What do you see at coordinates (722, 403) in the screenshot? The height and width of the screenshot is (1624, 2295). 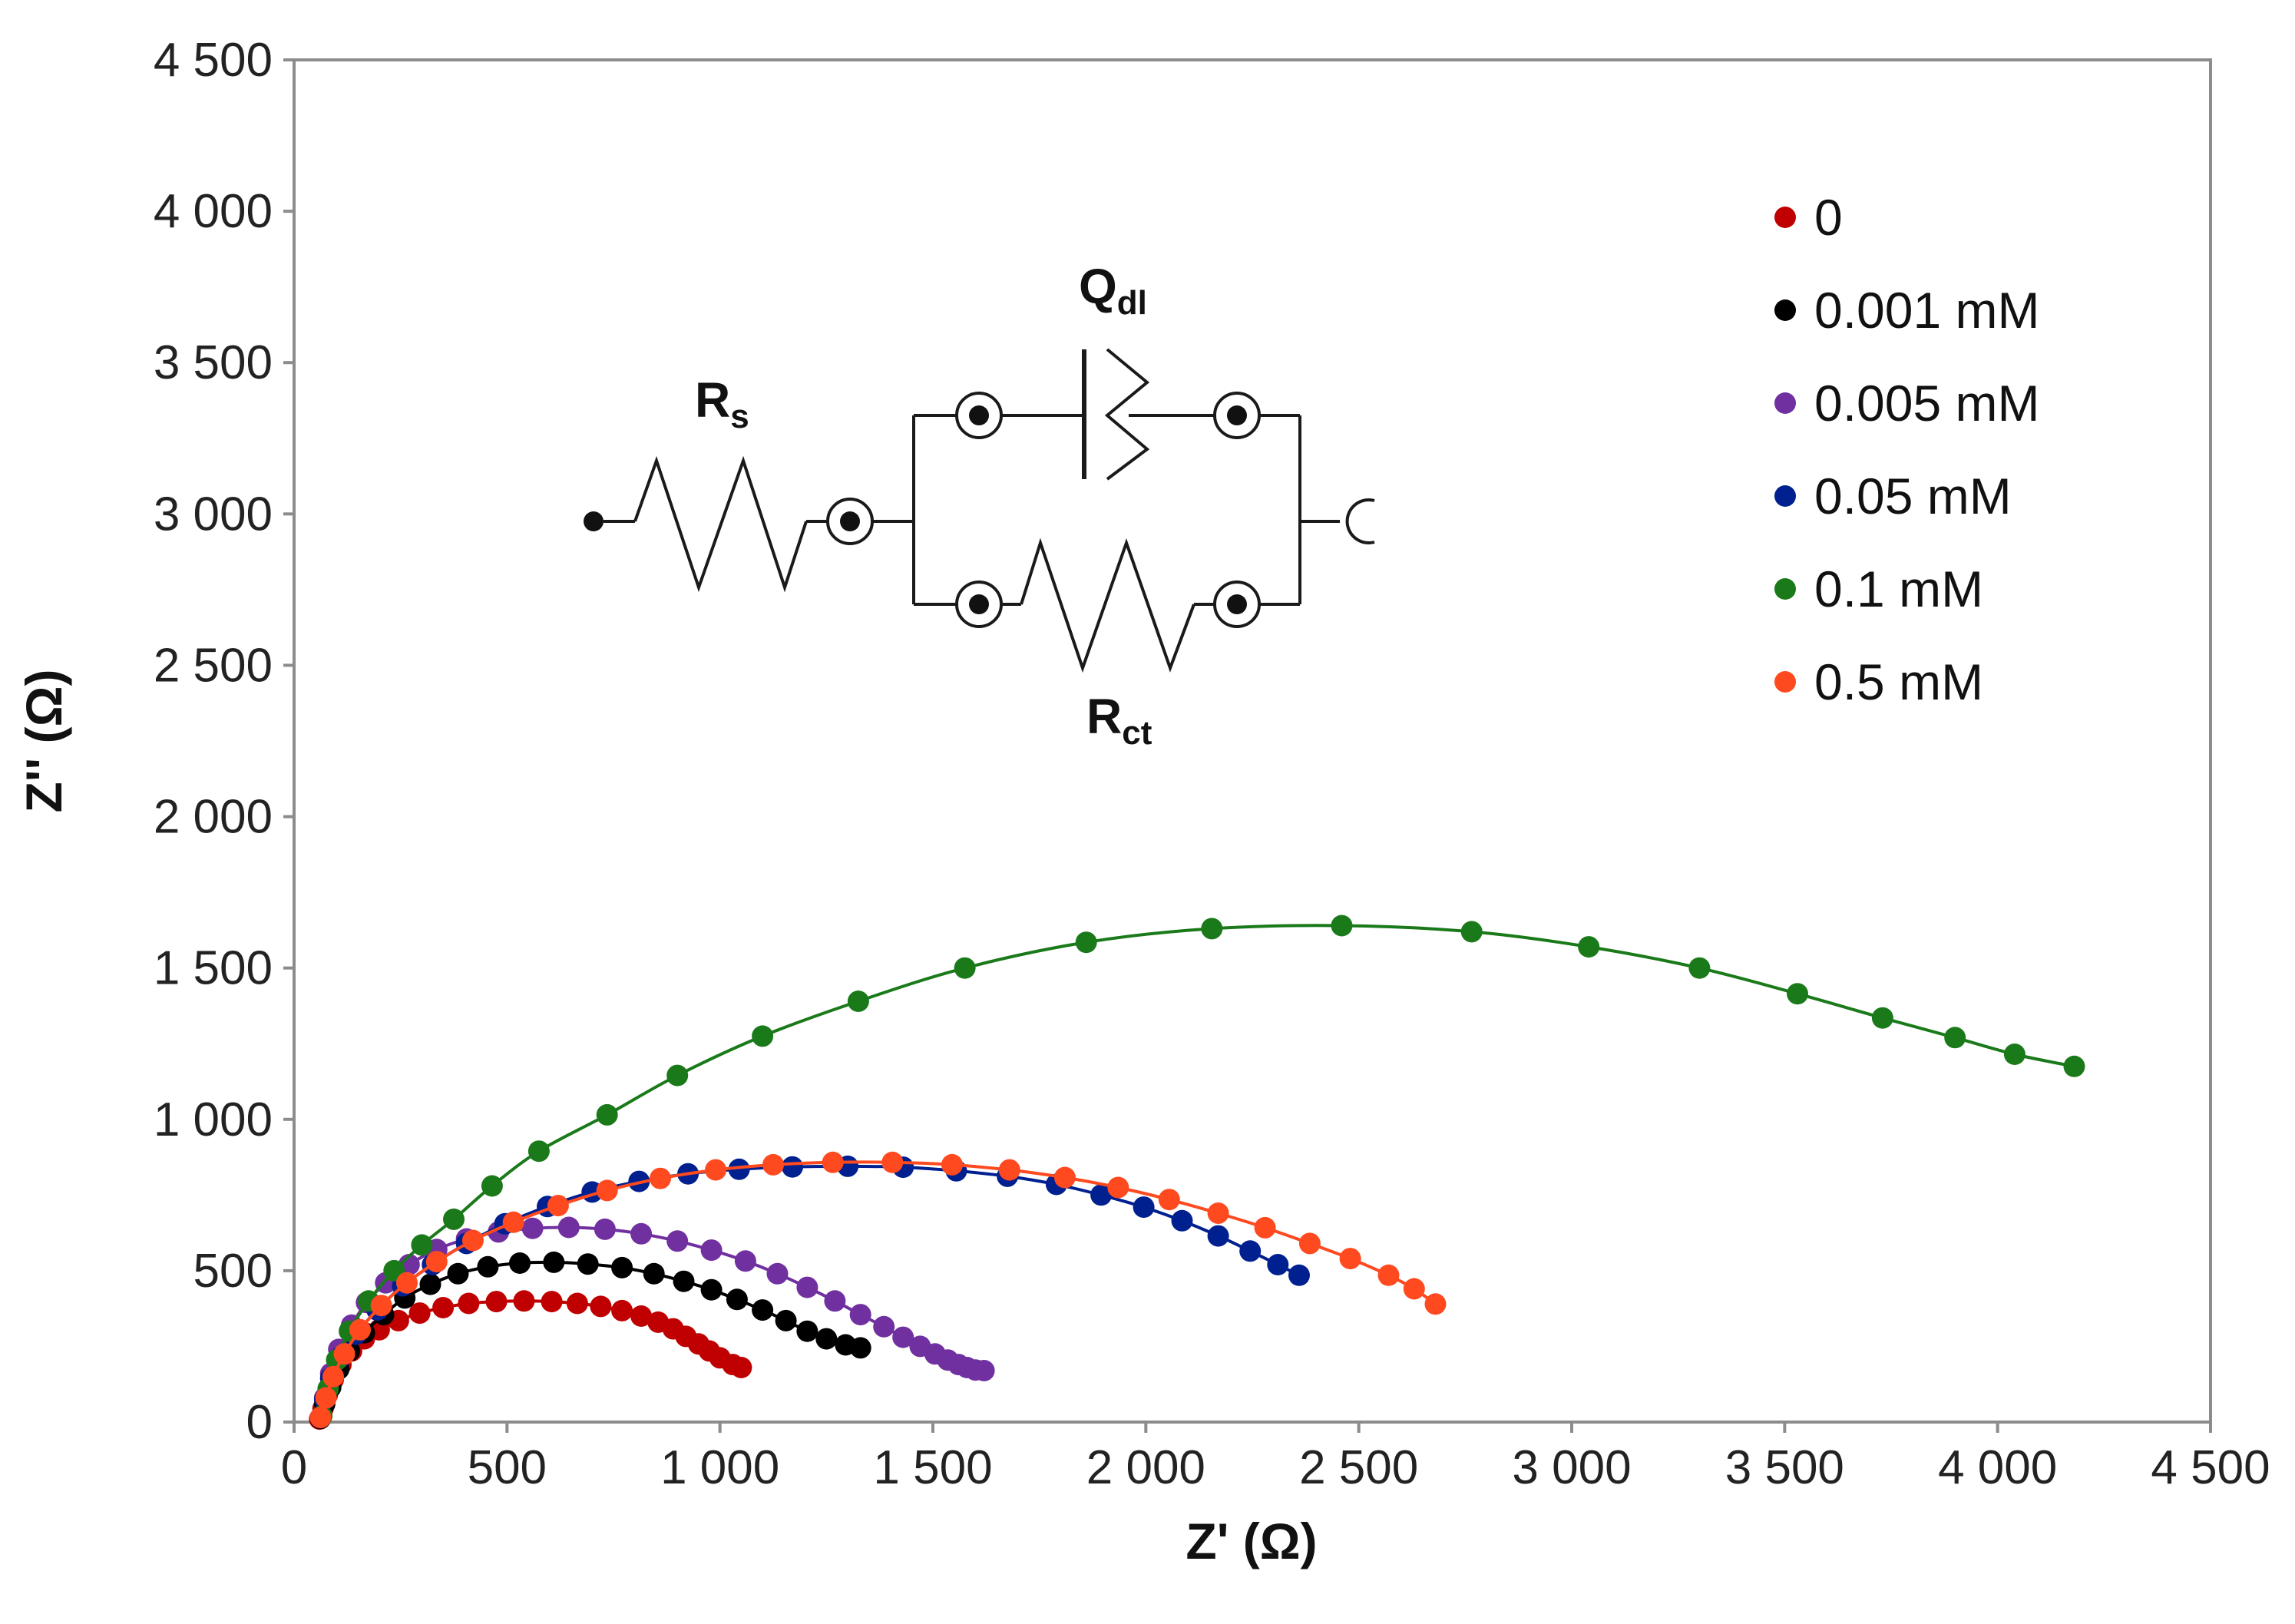 I see `rs-label: Rs` at bounding box center [722, 403].